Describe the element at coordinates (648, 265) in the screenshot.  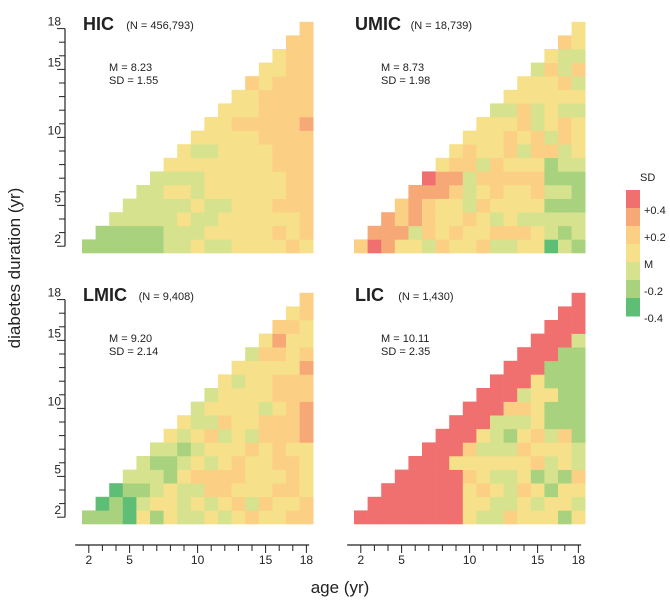
I see `legend-label: M` at that location.